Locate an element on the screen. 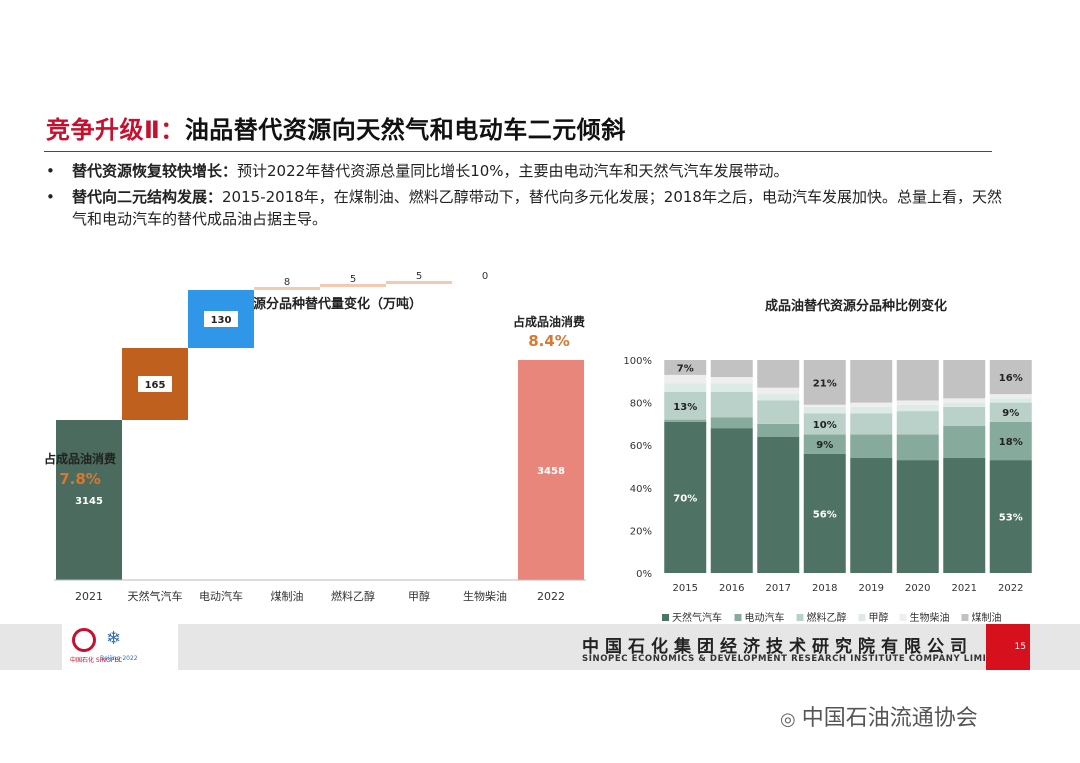 This screenshot has width=1080, height=763. stacked-data-label: 13% is located at coordinates (685, 407).